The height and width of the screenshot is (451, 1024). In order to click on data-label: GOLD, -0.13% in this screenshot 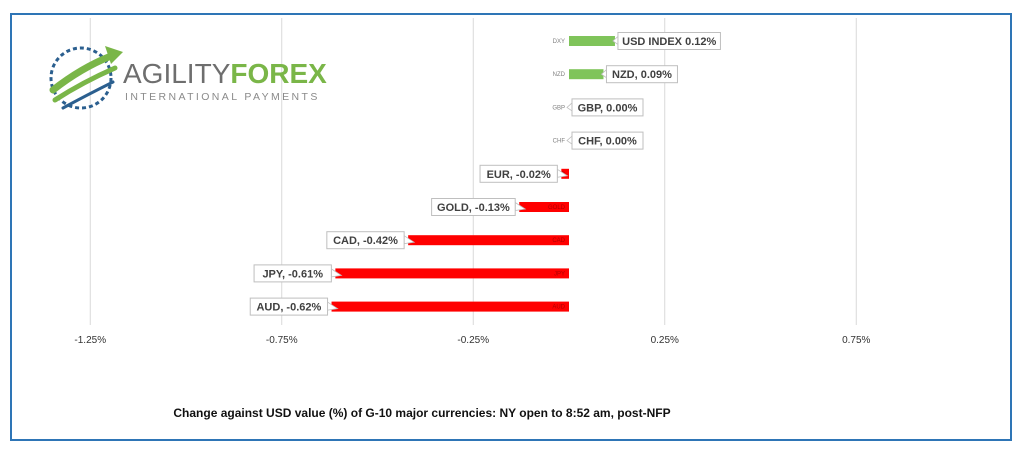, I will do `click(473, 208)`.